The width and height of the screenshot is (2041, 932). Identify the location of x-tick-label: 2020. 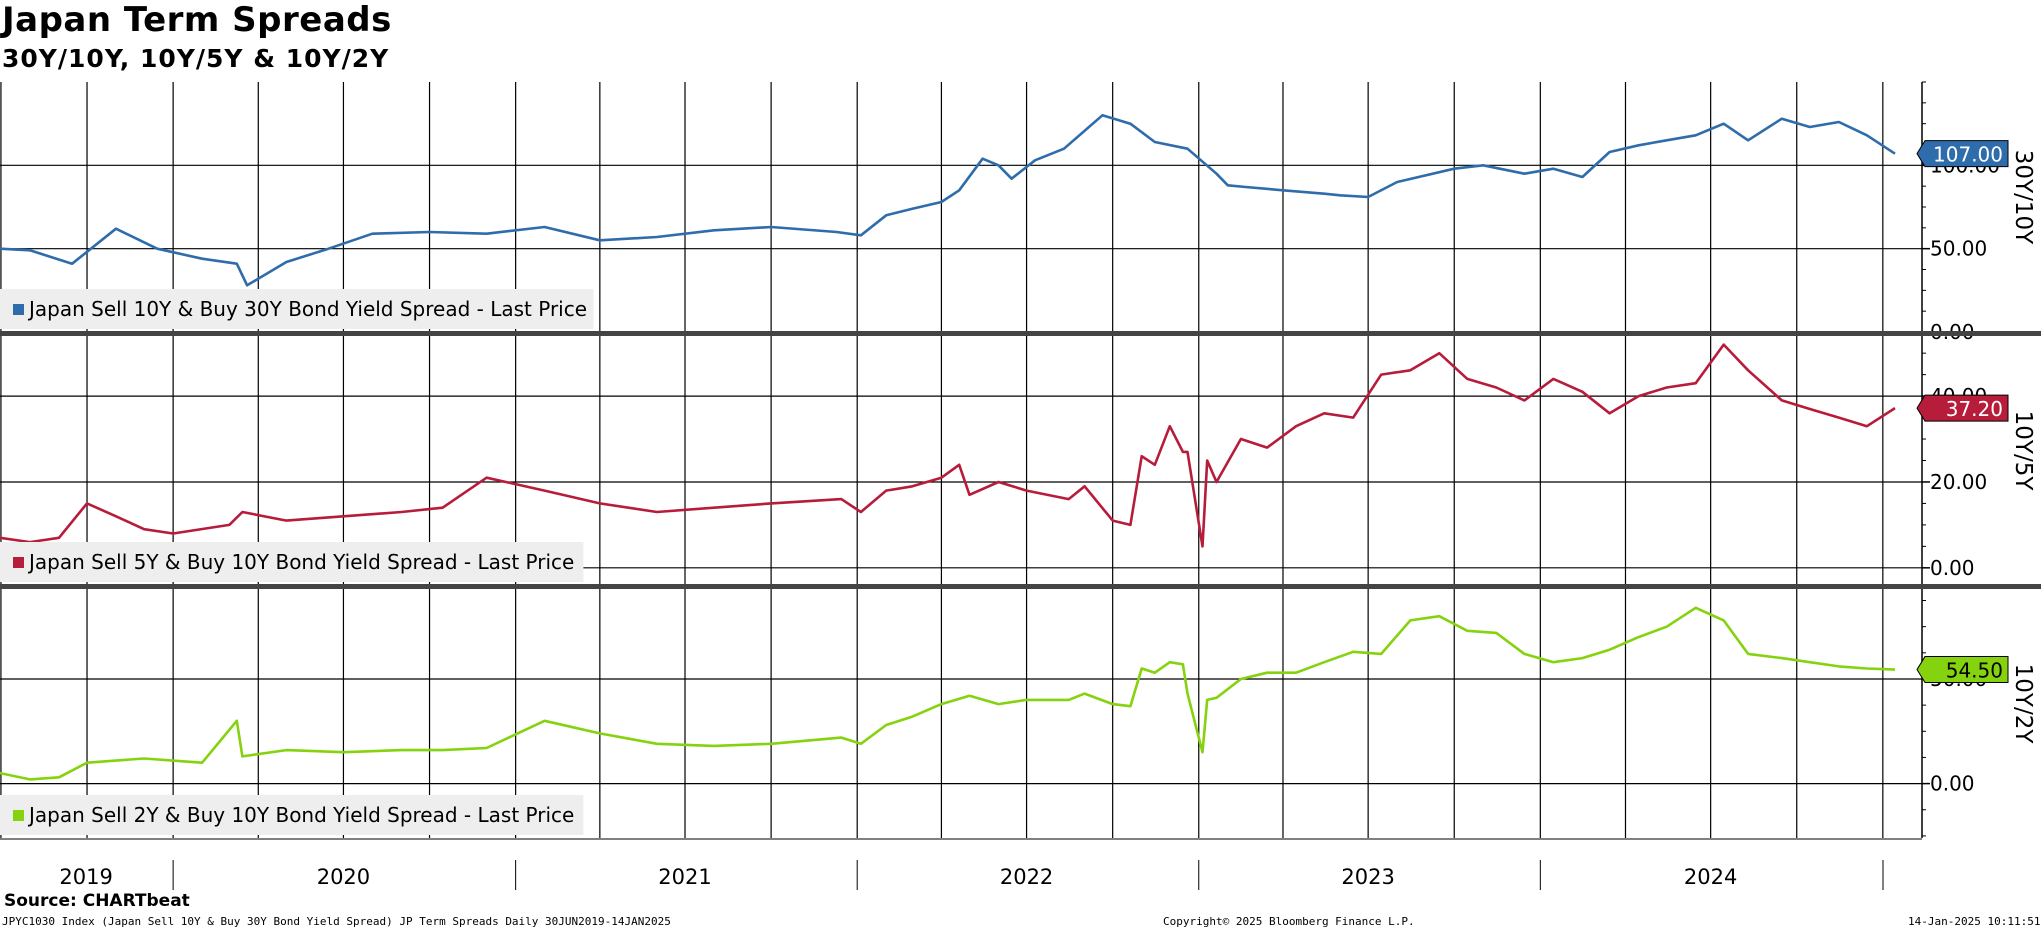
(343, 877).